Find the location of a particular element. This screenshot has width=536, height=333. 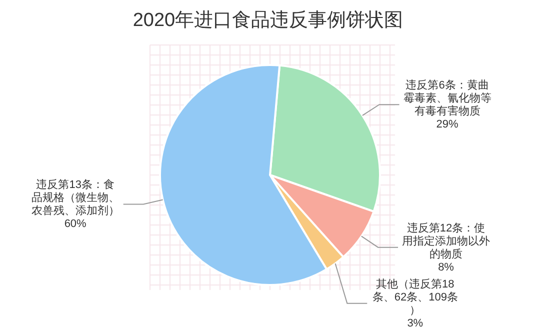

slice-label: 违反第6条：黄曲霉毒素、氰化物等有毒有害物质 is located at coordinates (447, 98).